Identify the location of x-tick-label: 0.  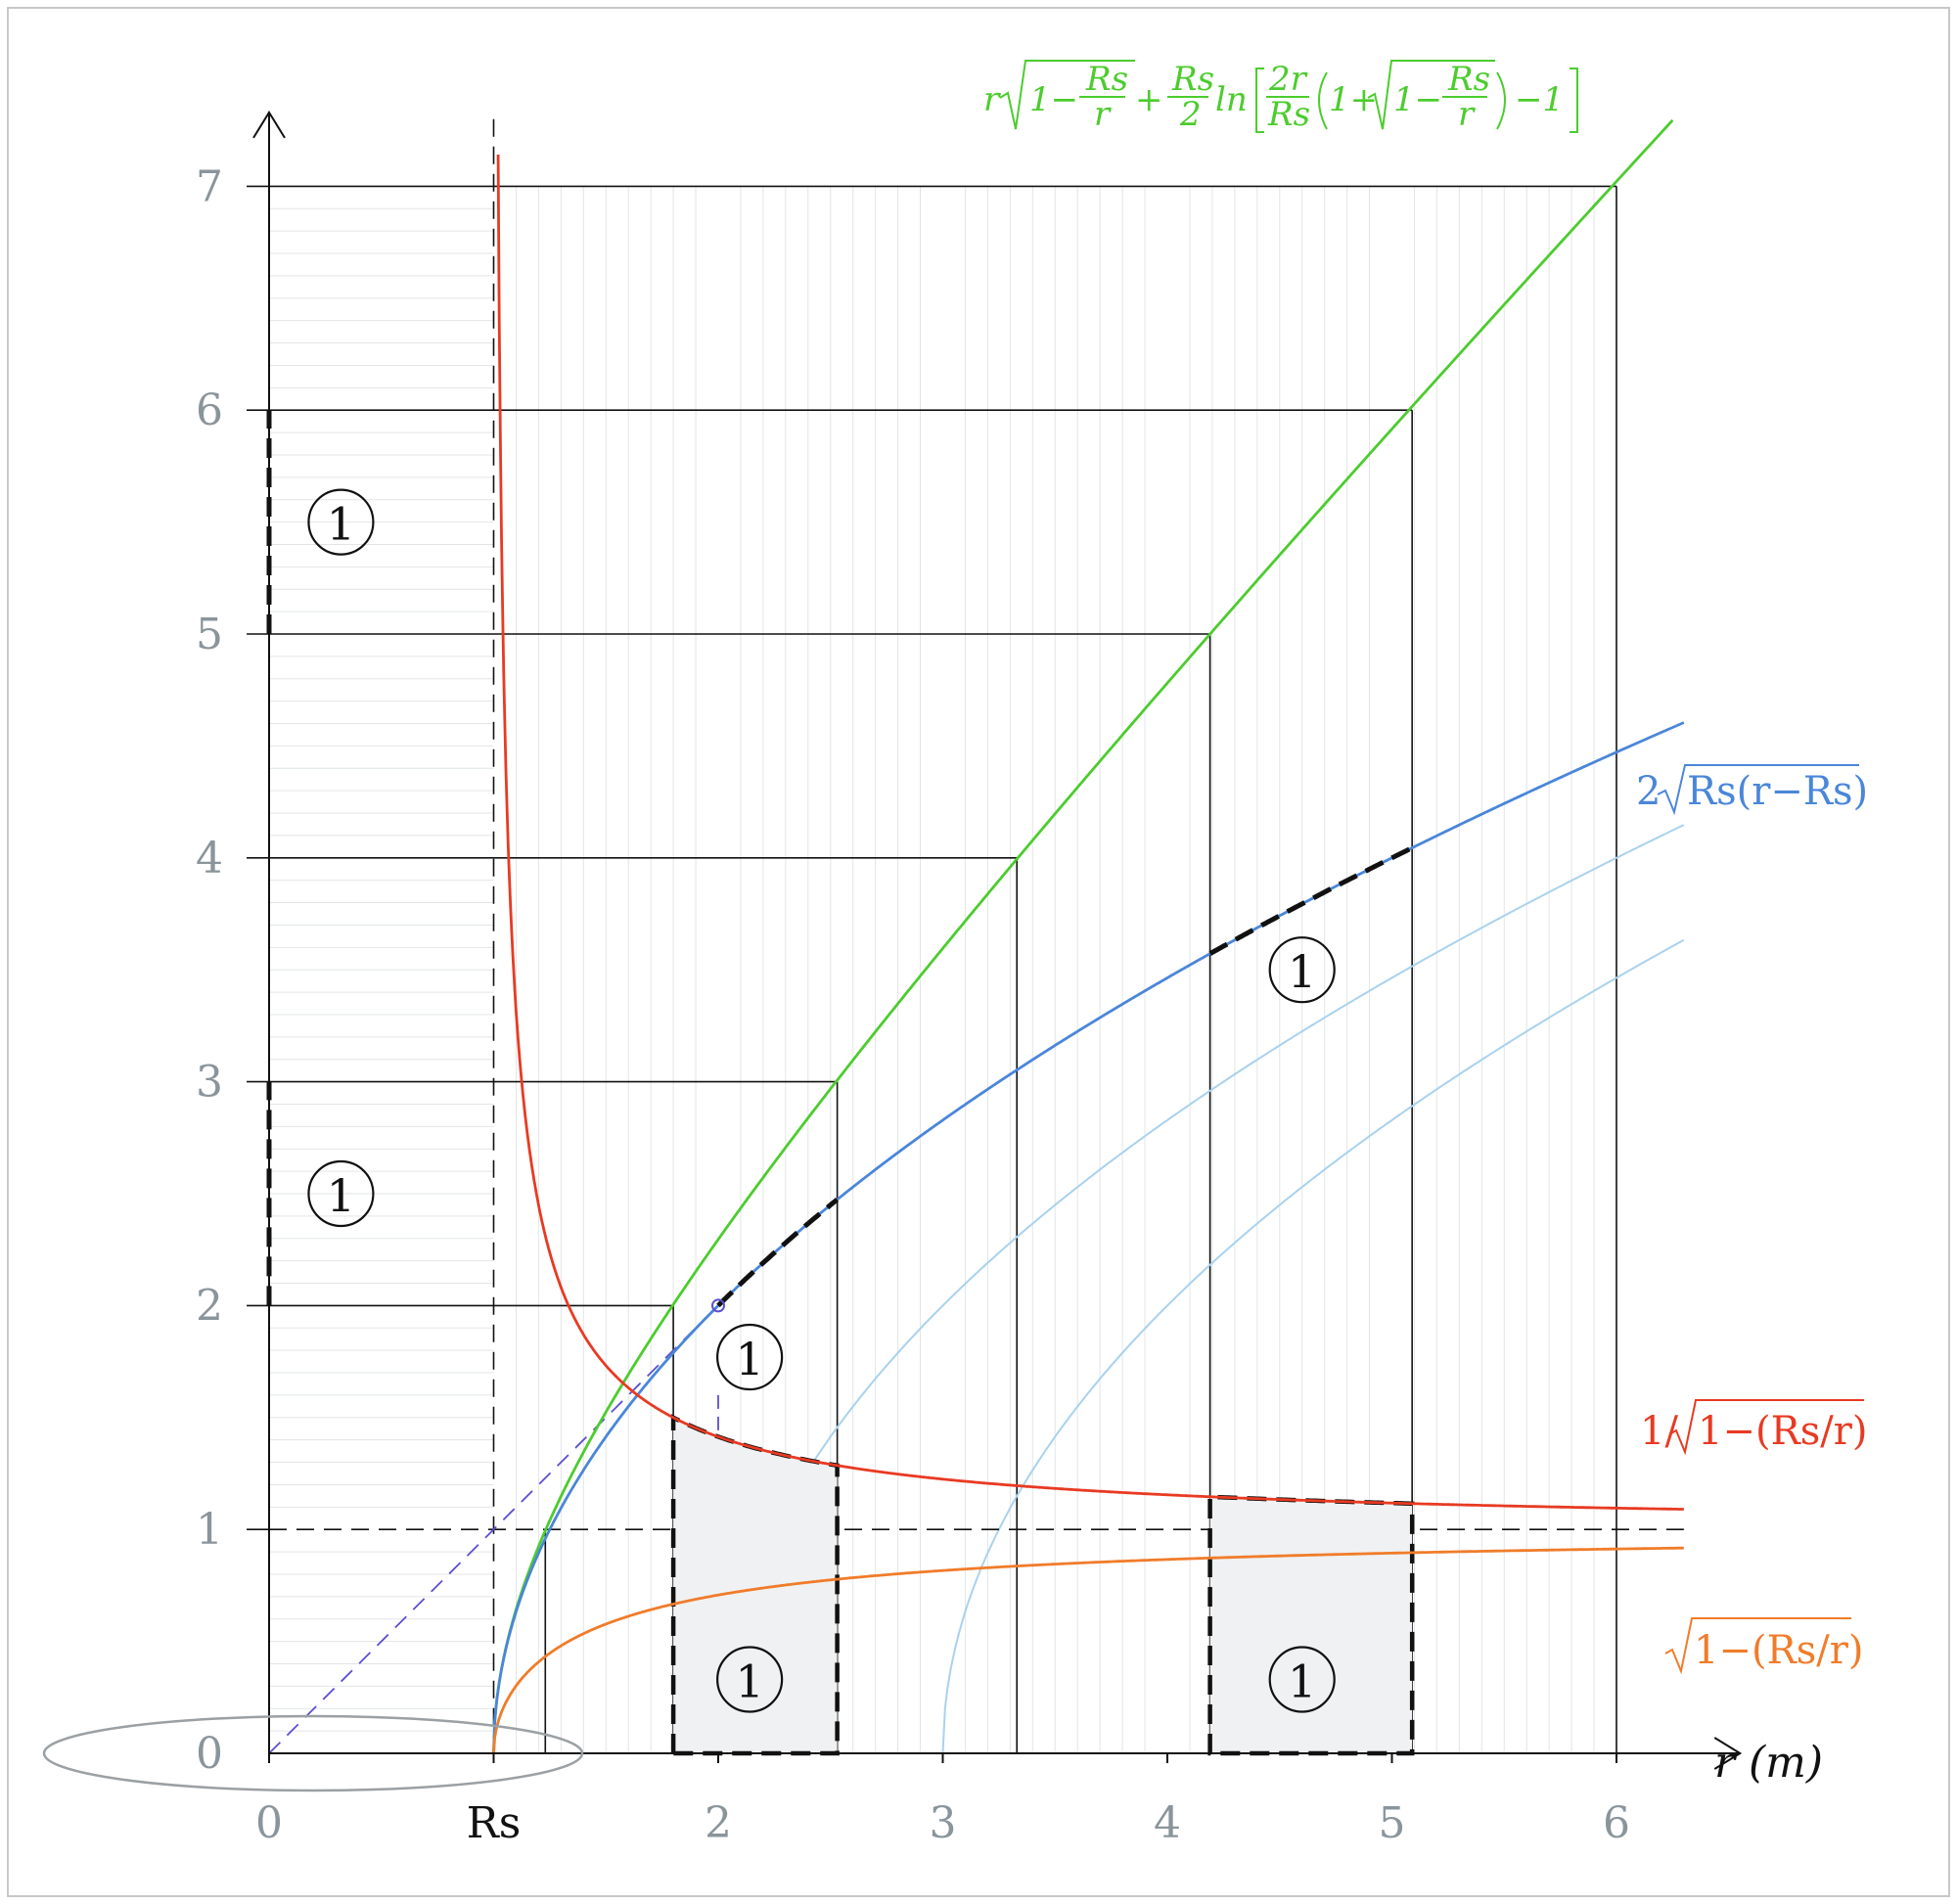
(269, 1823).